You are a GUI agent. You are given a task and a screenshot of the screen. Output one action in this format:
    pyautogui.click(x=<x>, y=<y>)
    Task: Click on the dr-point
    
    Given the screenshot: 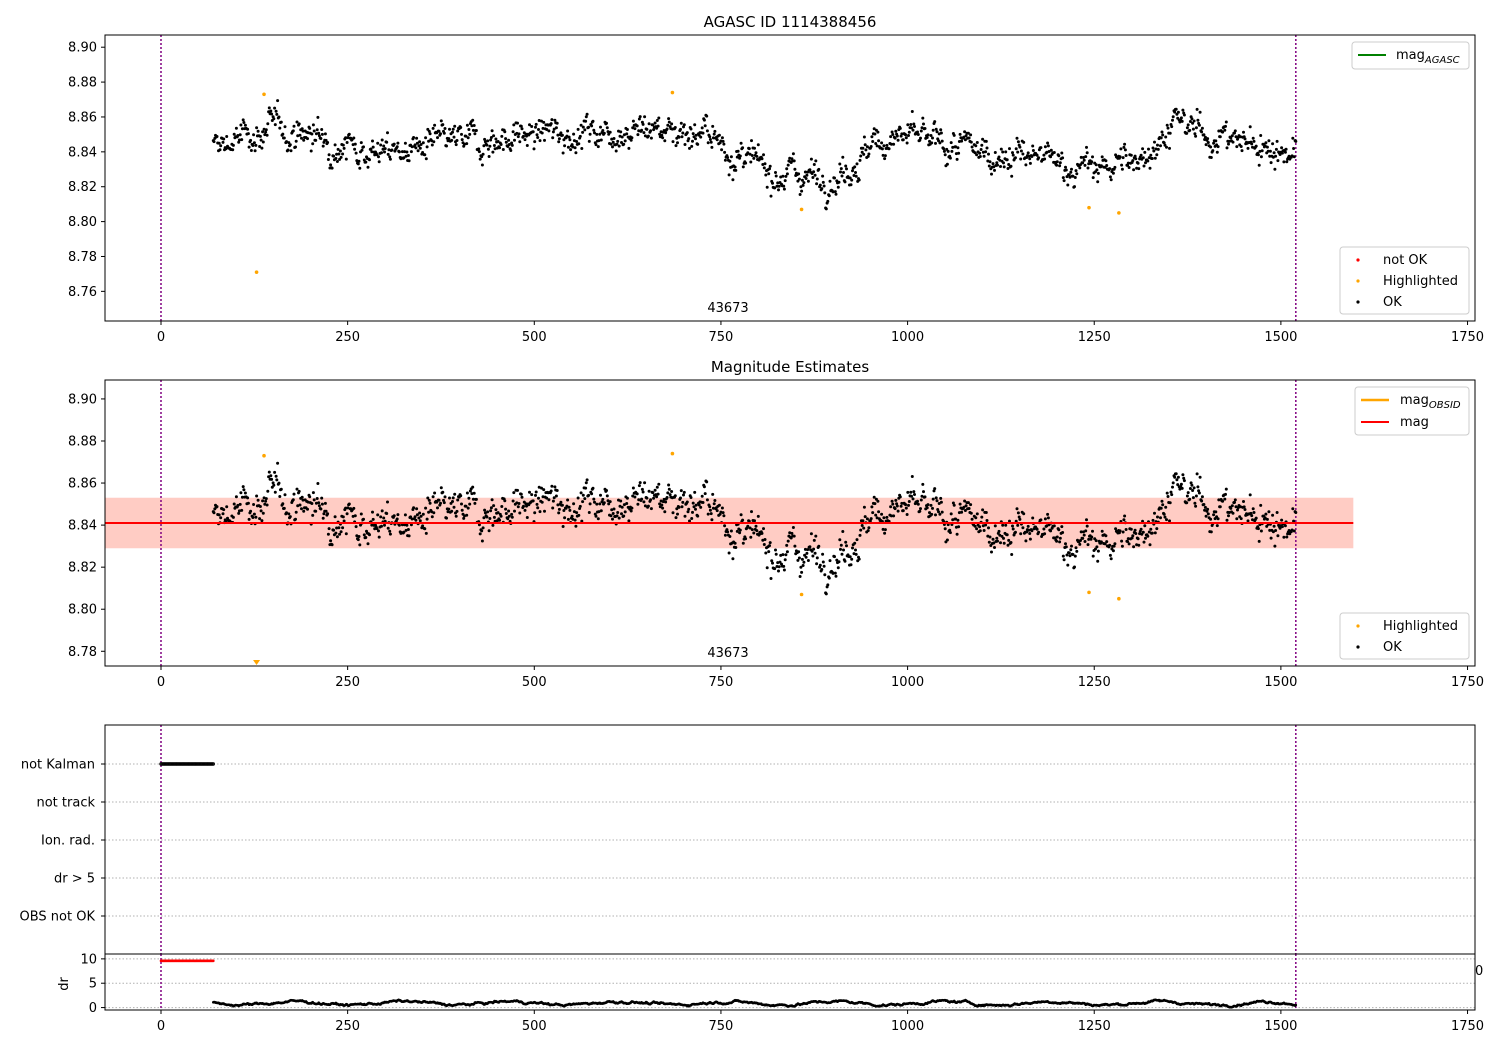 What is the action you would take?
    pyautogui.click(x=1296, y=1005)
    